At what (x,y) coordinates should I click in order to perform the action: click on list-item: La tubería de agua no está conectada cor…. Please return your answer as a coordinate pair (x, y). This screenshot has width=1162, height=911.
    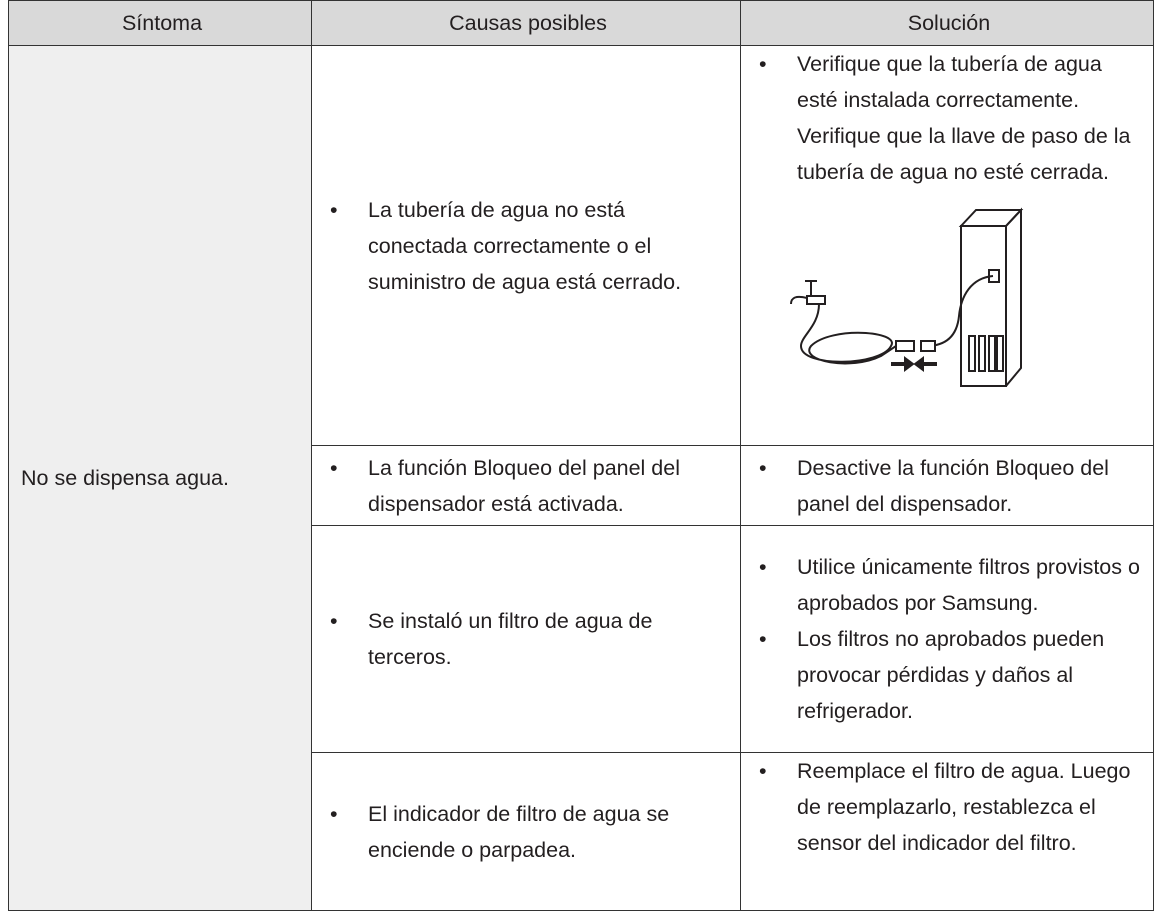
    Looking at the image, I should click on (528, 246).